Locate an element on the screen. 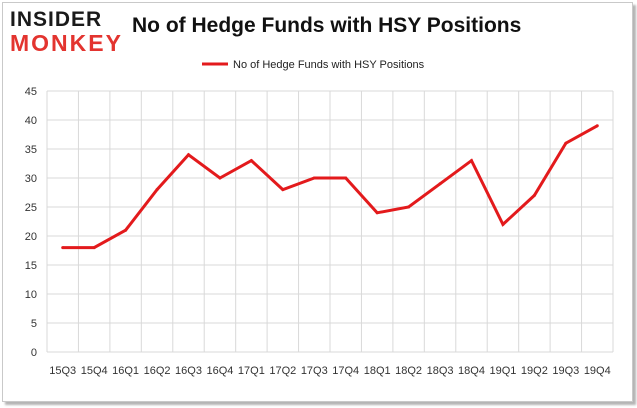  logo-text-top: INSIDER is located at coordinates (56, 19).